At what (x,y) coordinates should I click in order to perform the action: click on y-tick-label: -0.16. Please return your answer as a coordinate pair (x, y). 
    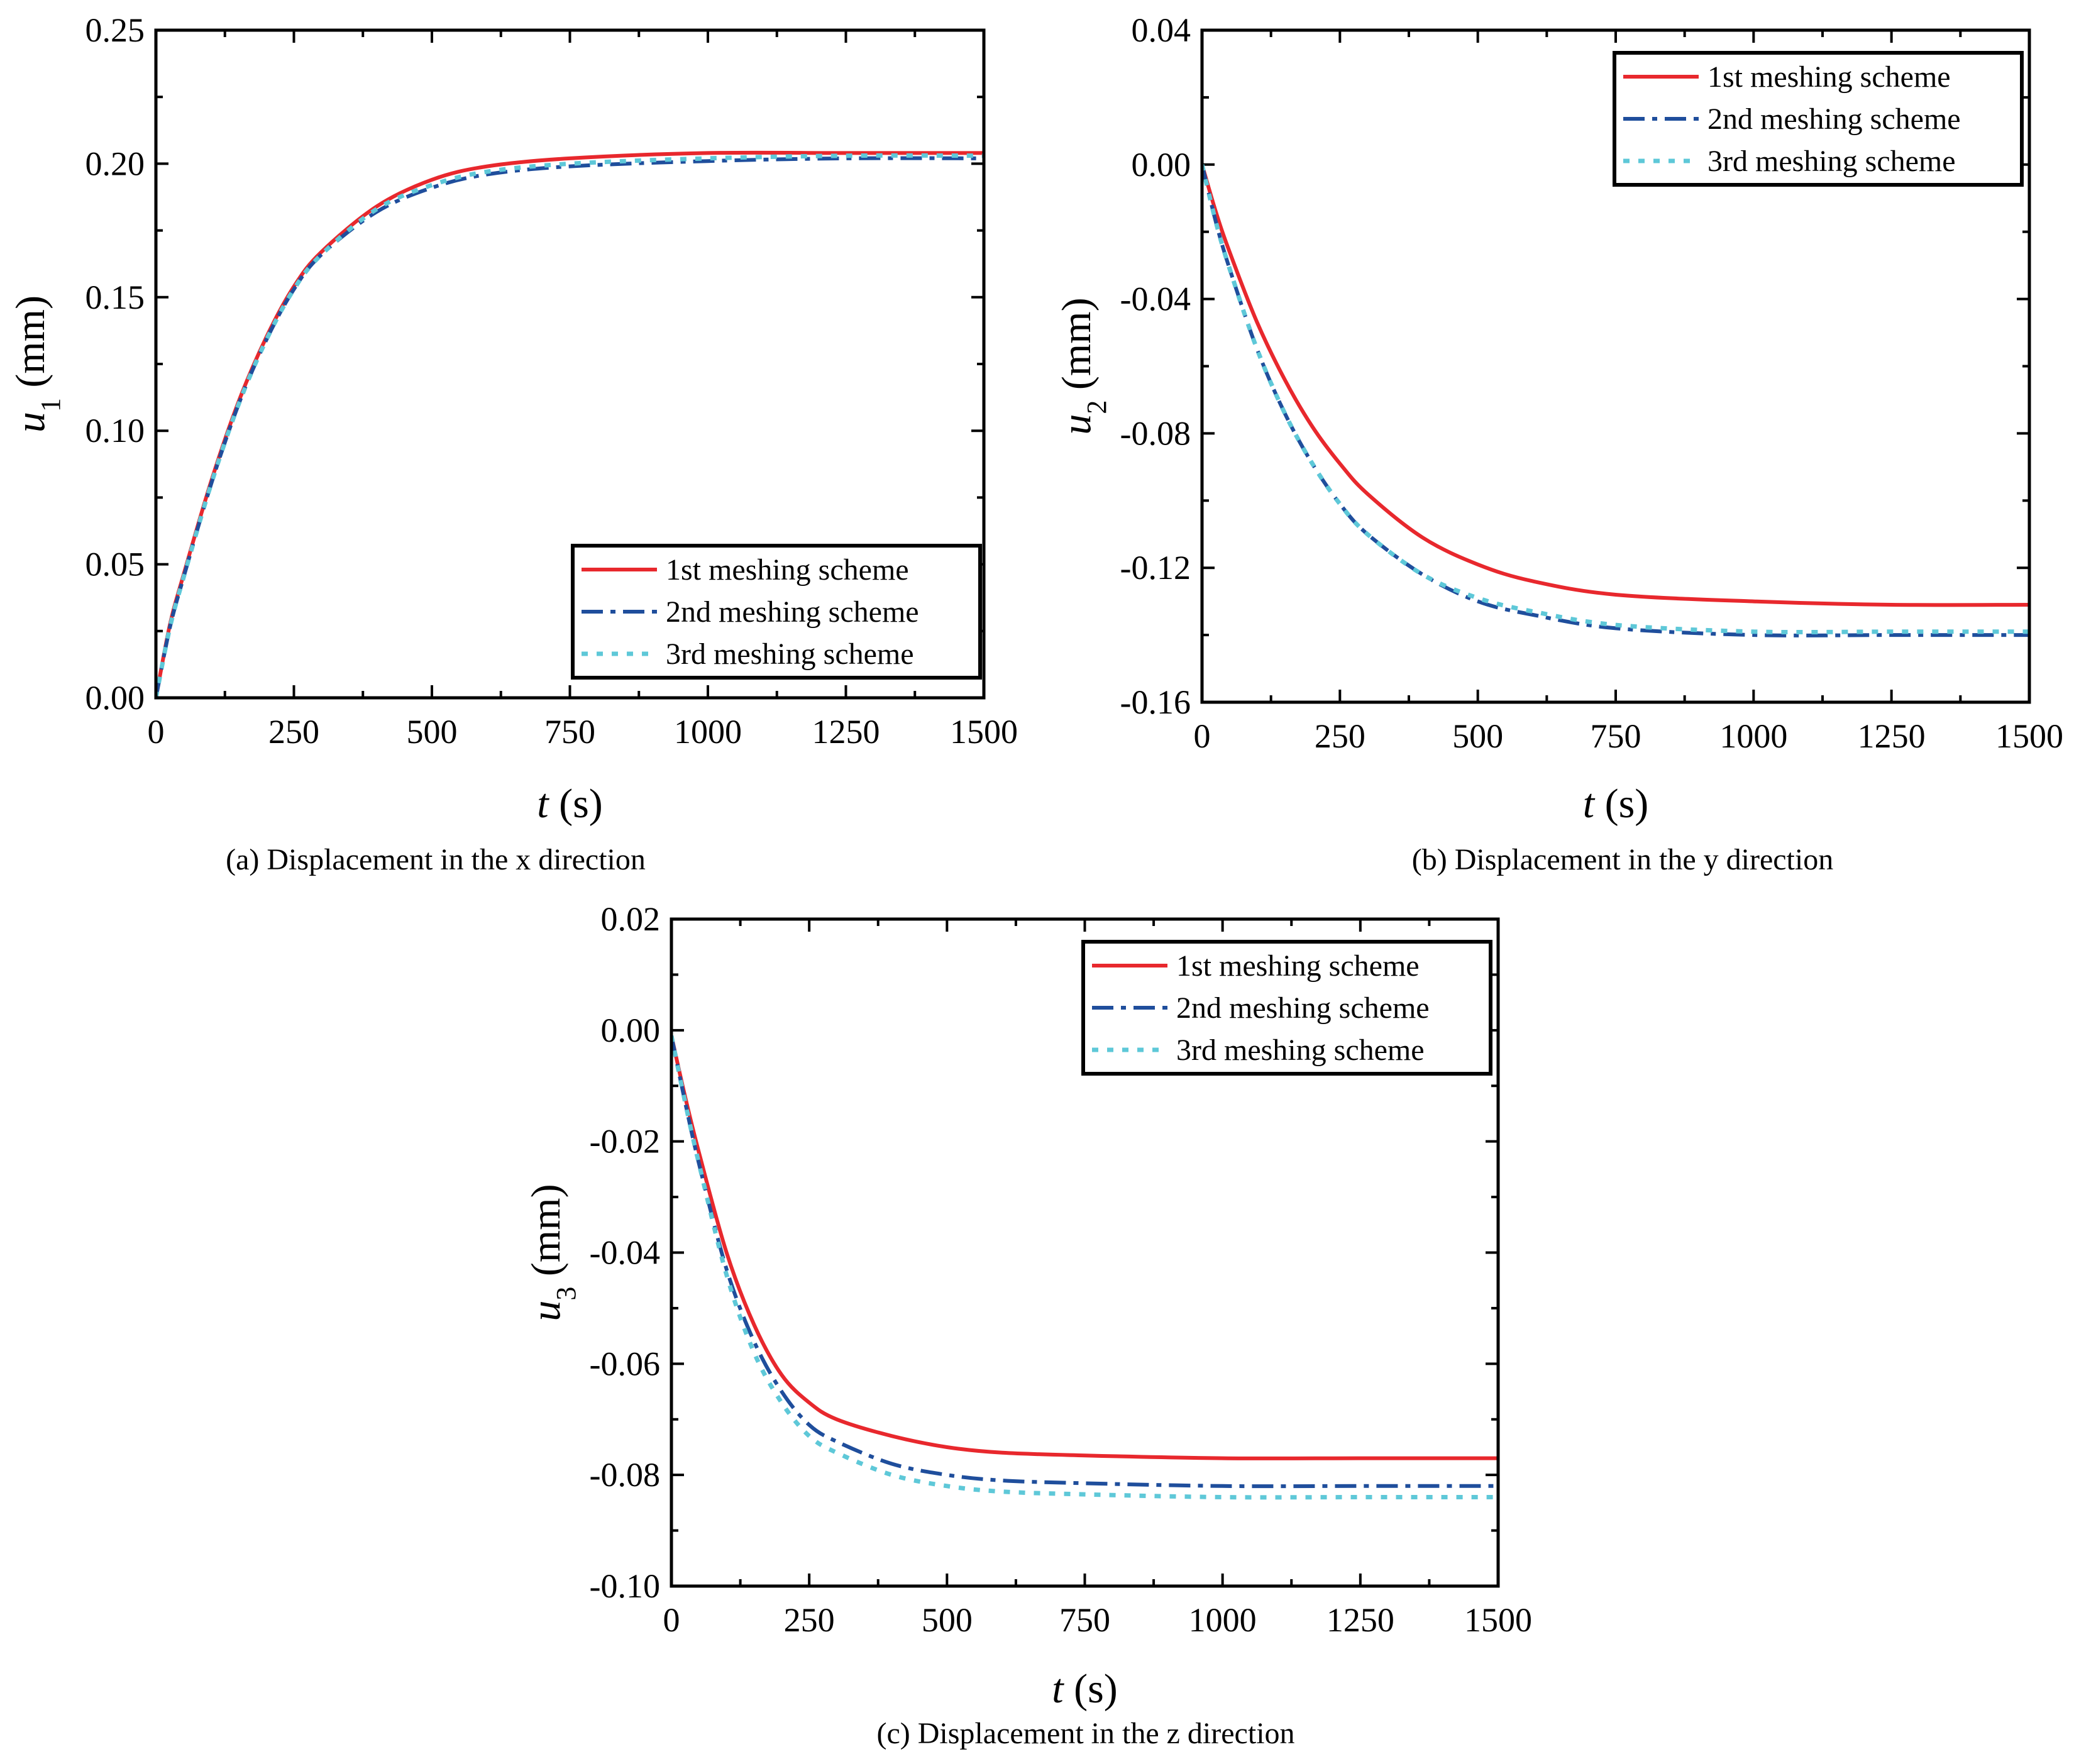
    Looking at the image, I should click on (1155, 702).